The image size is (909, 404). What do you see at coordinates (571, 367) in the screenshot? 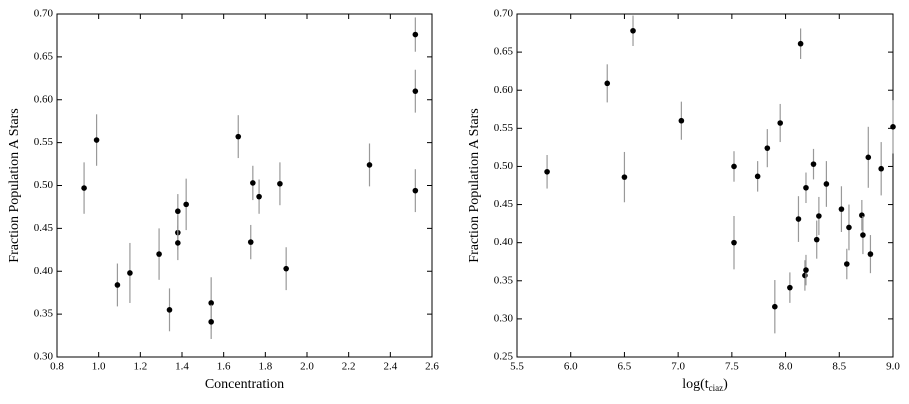
I see `x-tick-label: 6.0` at bounding box center [571, 367].